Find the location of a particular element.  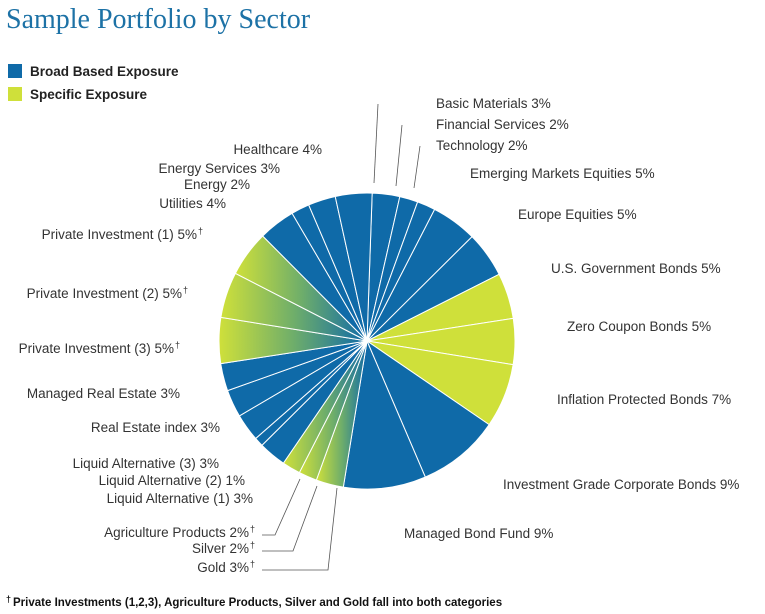

label-liquid-alternative-2: Liquid Alternative (2) 1% is located at coordinates (172, 480).